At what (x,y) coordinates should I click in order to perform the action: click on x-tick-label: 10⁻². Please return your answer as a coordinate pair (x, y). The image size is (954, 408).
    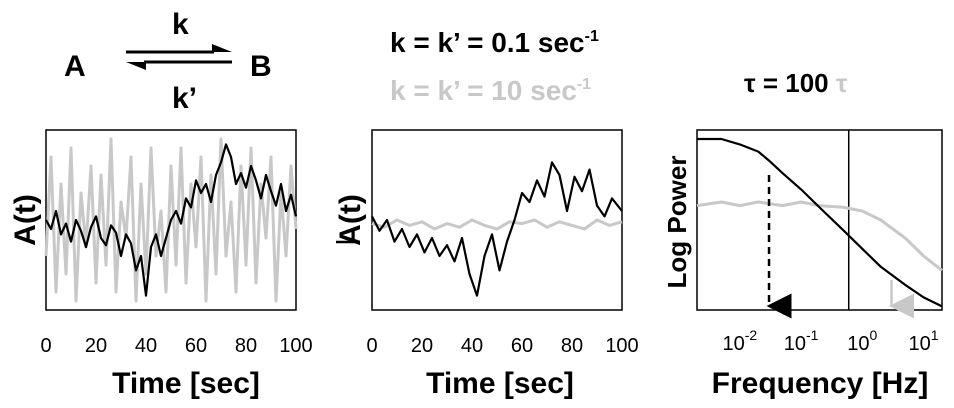
    Looking at the image, I should click on (739, 341).